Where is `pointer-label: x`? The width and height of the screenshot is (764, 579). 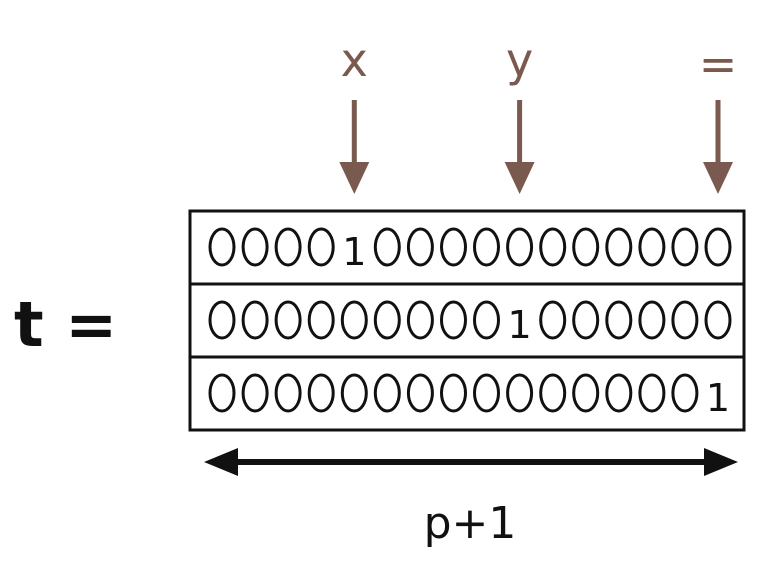 pointer-label: x is located at coordinates (354, 60).